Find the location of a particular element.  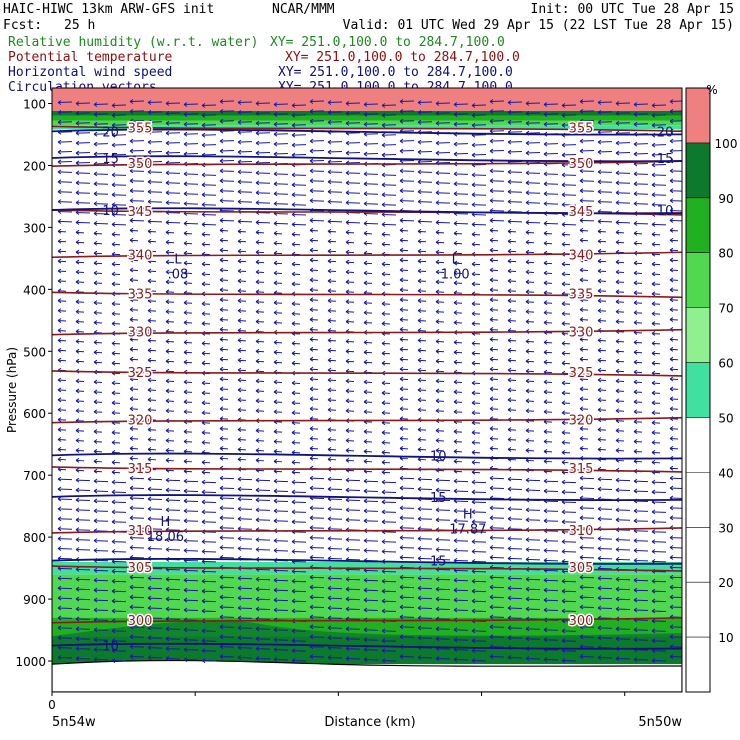

field-name: Circulation vectors is located at coordinates (82, 87).